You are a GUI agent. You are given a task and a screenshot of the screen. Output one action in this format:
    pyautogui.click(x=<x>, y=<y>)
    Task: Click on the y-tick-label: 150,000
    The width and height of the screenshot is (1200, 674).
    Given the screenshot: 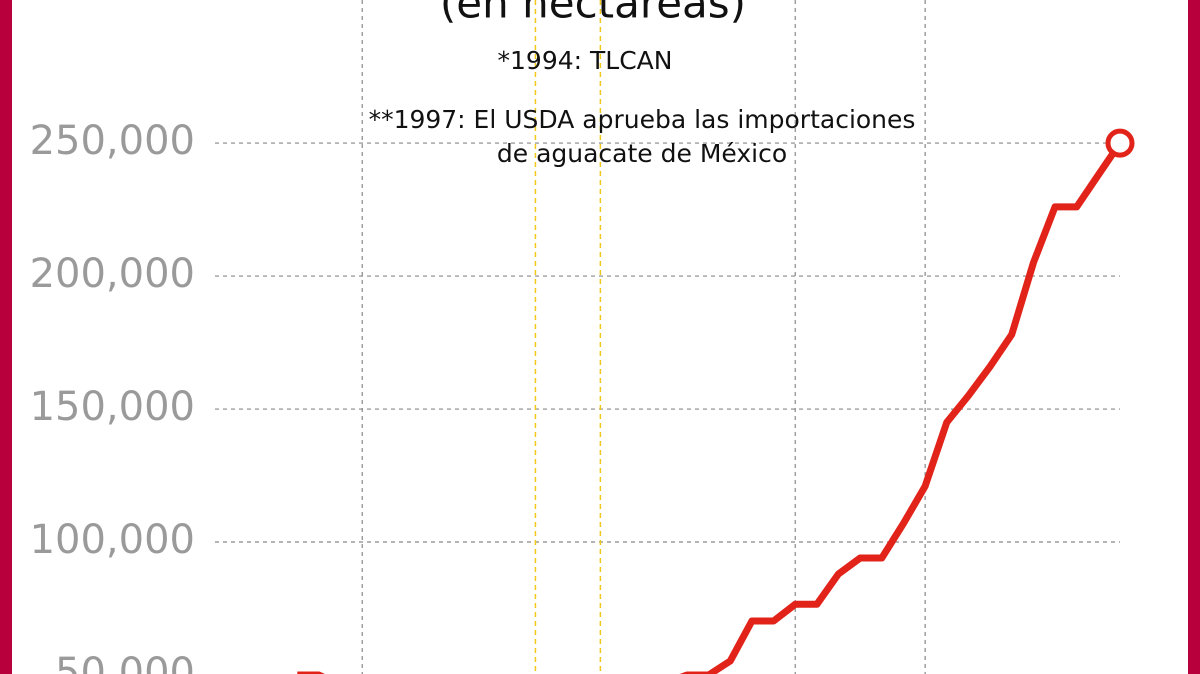 What is the action you would take?
    pyautogui.click(x=112, y=407)
    